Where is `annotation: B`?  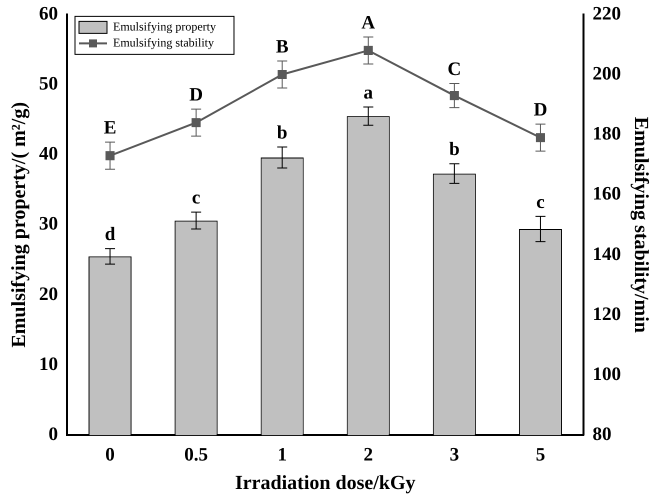 annotation: B is located at coordinates (282, 47).